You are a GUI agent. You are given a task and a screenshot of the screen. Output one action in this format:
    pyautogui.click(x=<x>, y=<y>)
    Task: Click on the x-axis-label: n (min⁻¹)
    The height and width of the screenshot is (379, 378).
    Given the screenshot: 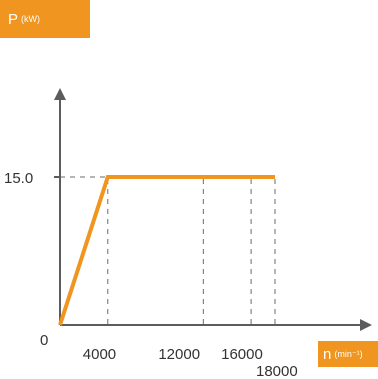 What is the action you would take?
    pyautogui.click(x=348, y=354)
    